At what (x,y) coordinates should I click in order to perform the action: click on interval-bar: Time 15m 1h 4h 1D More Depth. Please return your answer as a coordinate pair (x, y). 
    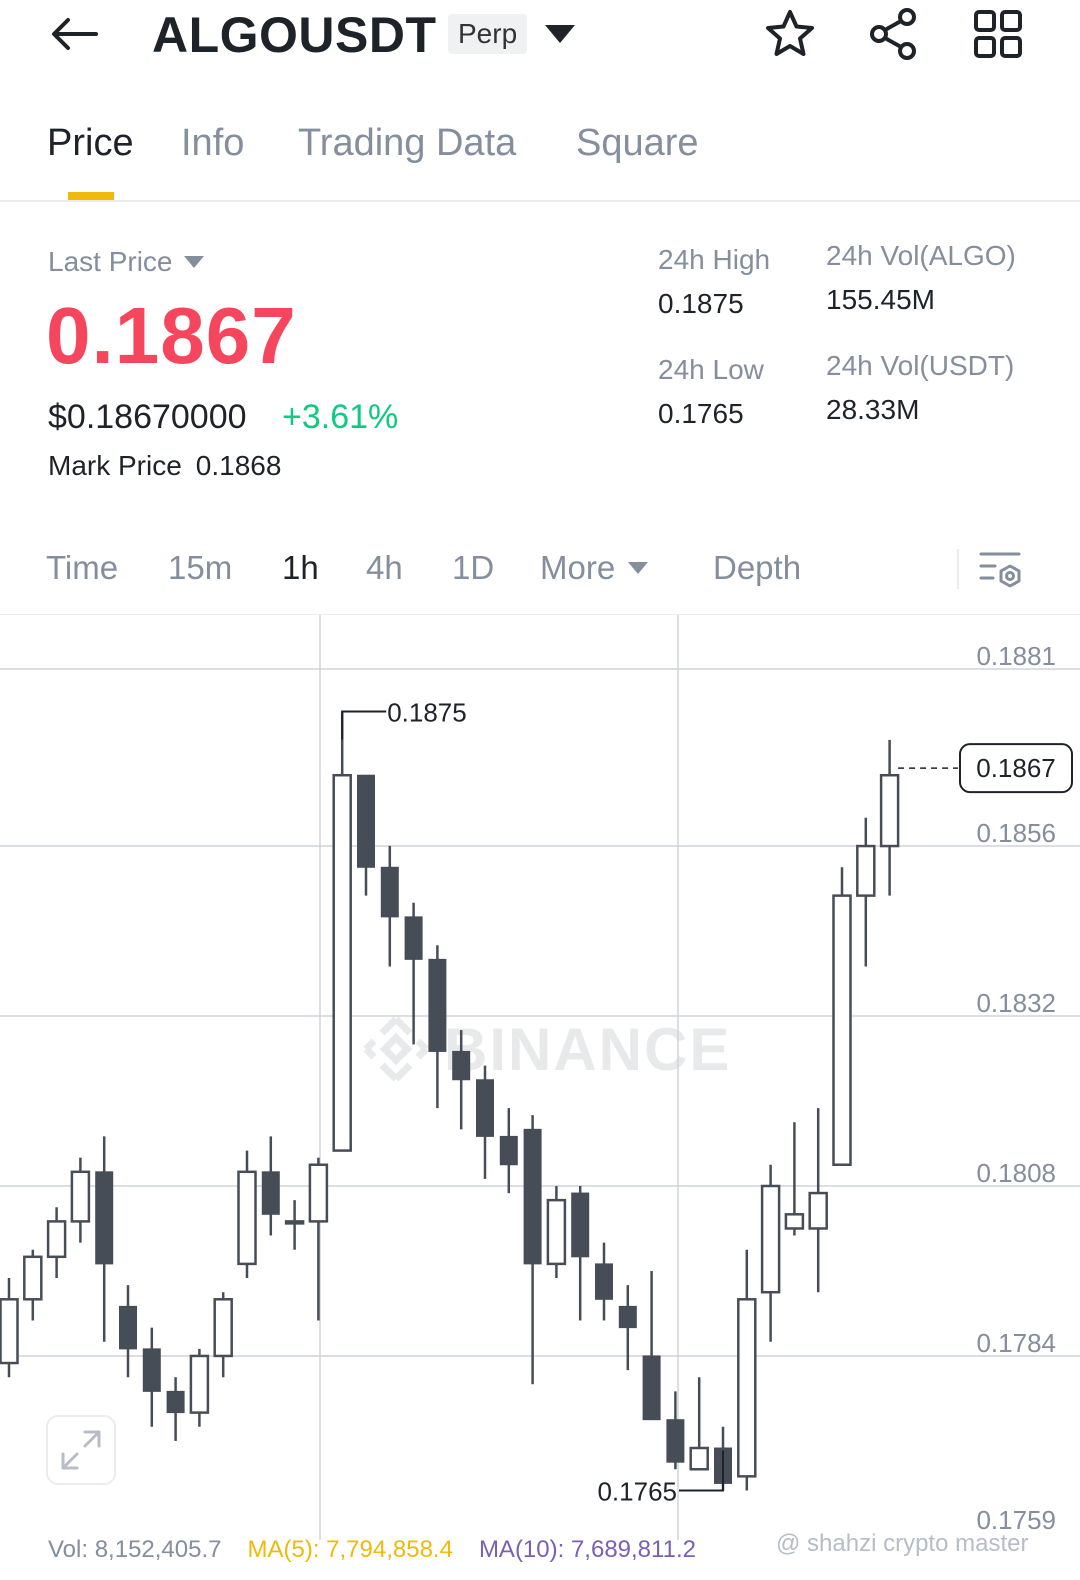
    Looking at the image, I should click on (540, 575).